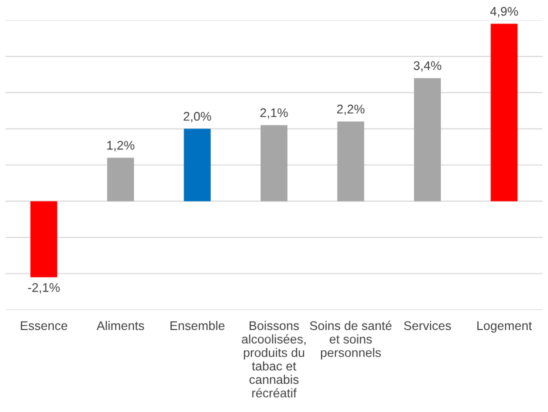 Image resolution: width=548 pixels, height=412 pixels. Describe the element at coordinates (44, 325) in the screenshot. I see `x-tick-label: Essence` at that location.